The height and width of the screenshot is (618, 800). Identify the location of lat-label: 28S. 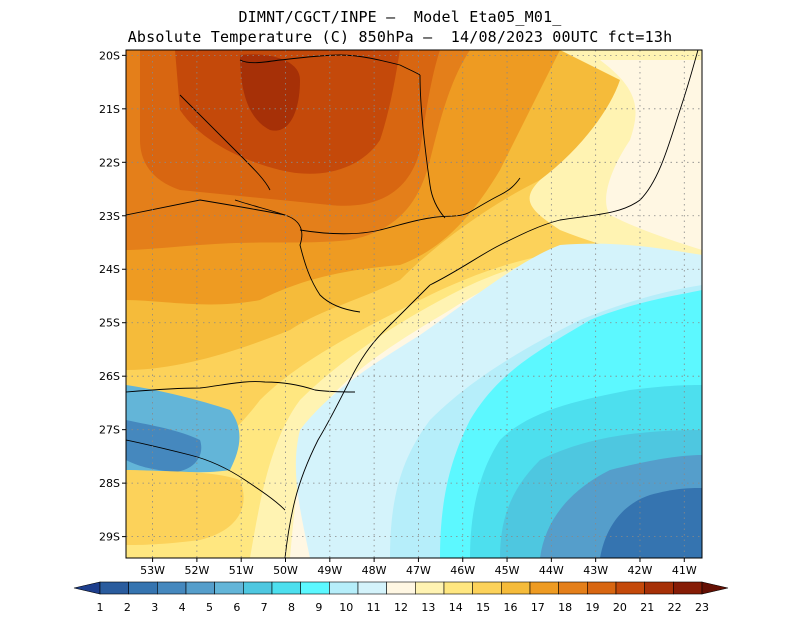
(109, 483).